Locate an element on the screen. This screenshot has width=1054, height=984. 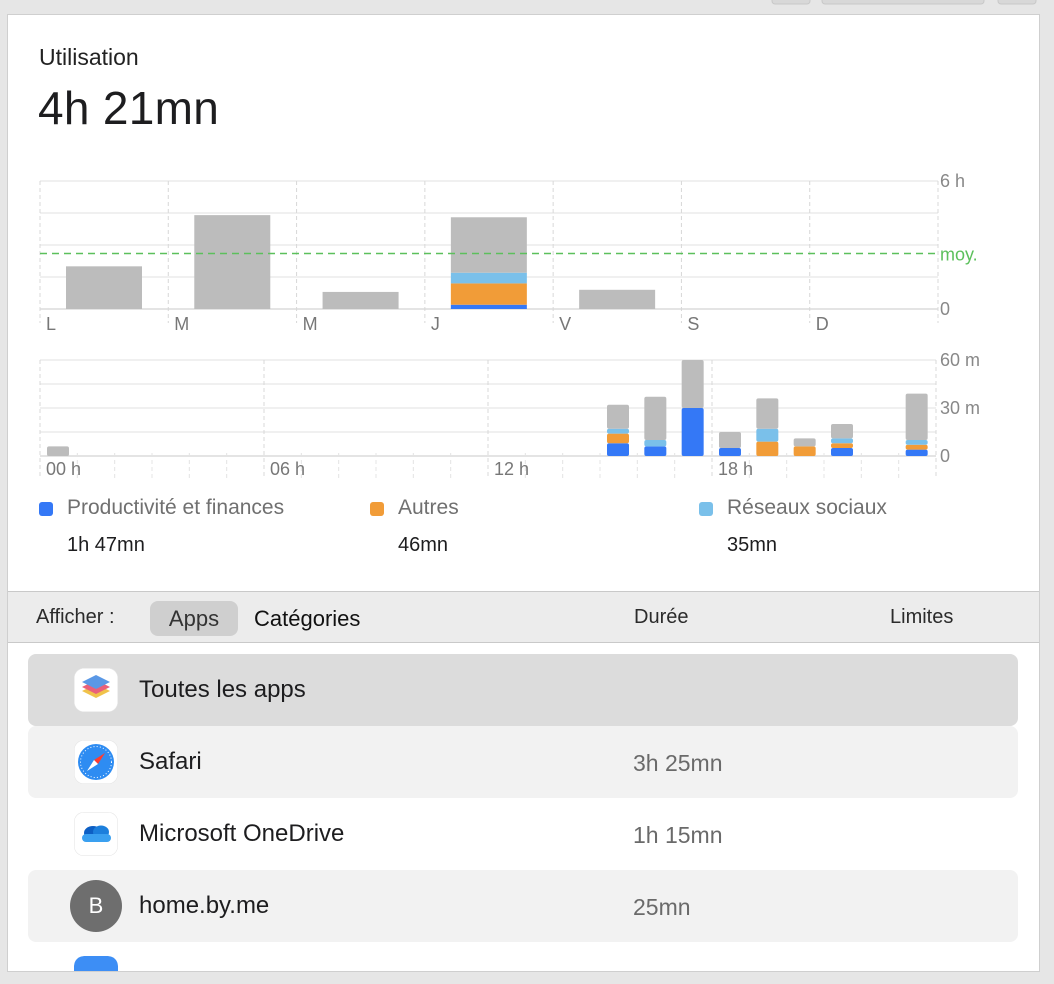
hour-tick-label: 18 h is located at coordinates (735, 469).